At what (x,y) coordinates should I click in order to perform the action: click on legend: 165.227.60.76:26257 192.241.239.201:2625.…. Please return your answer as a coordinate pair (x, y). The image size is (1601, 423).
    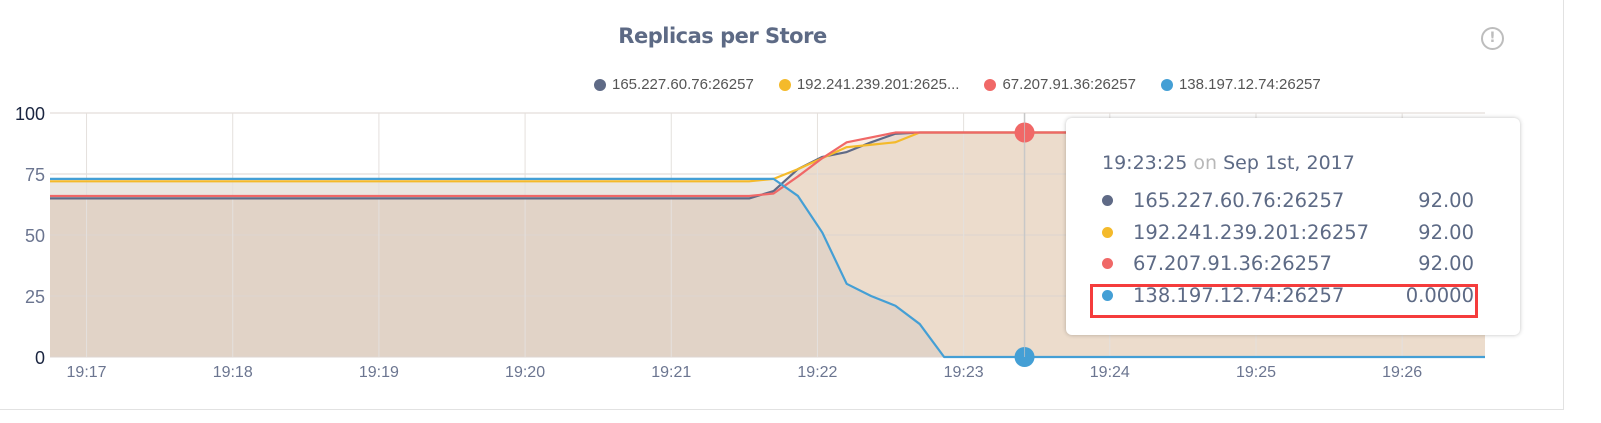
    Looking at the image, I should click on (970, 84).